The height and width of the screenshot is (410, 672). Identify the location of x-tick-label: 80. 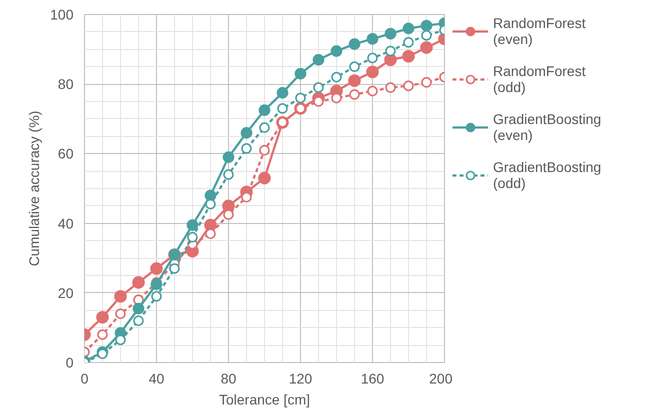
(228, 378).